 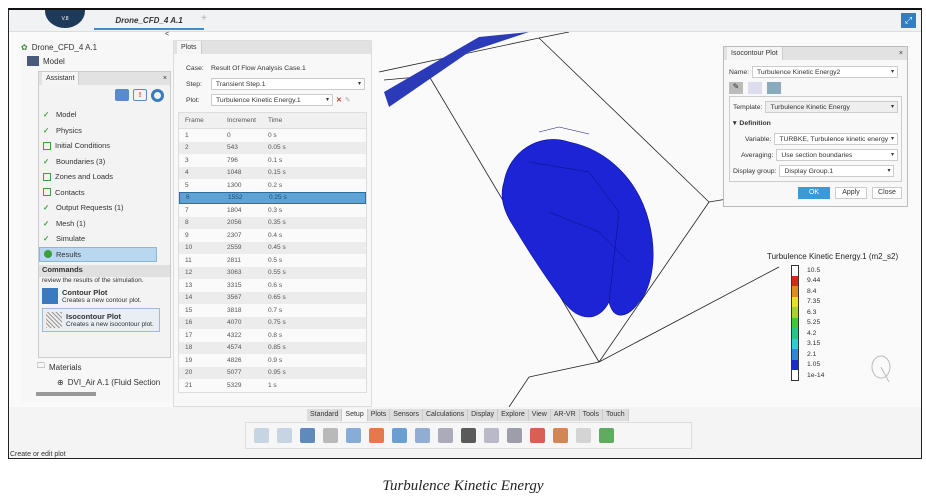 What do you see at coordinates (272, 385) in the screenshot?
I see `table-row: 21 5329 1 s` at bounding box center [272, 385].